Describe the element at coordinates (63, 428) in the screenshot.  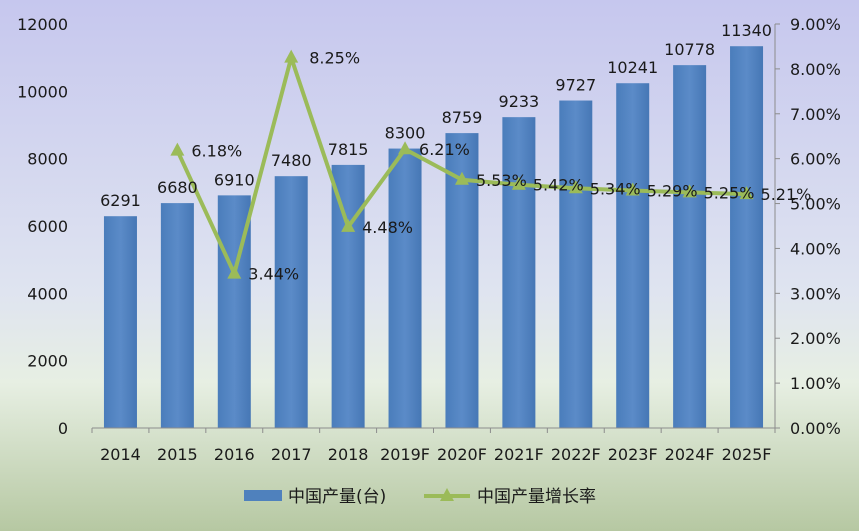
I see `left-axis-tick-label: 0` at that location.